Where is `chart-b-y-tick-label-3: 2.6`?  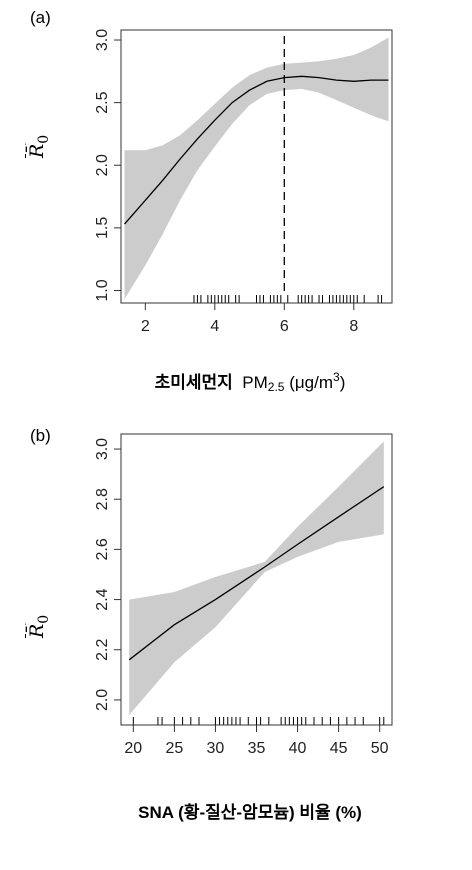
chart-b-y-tick-label-3: 2.6 is located at coordinates (102, 549).